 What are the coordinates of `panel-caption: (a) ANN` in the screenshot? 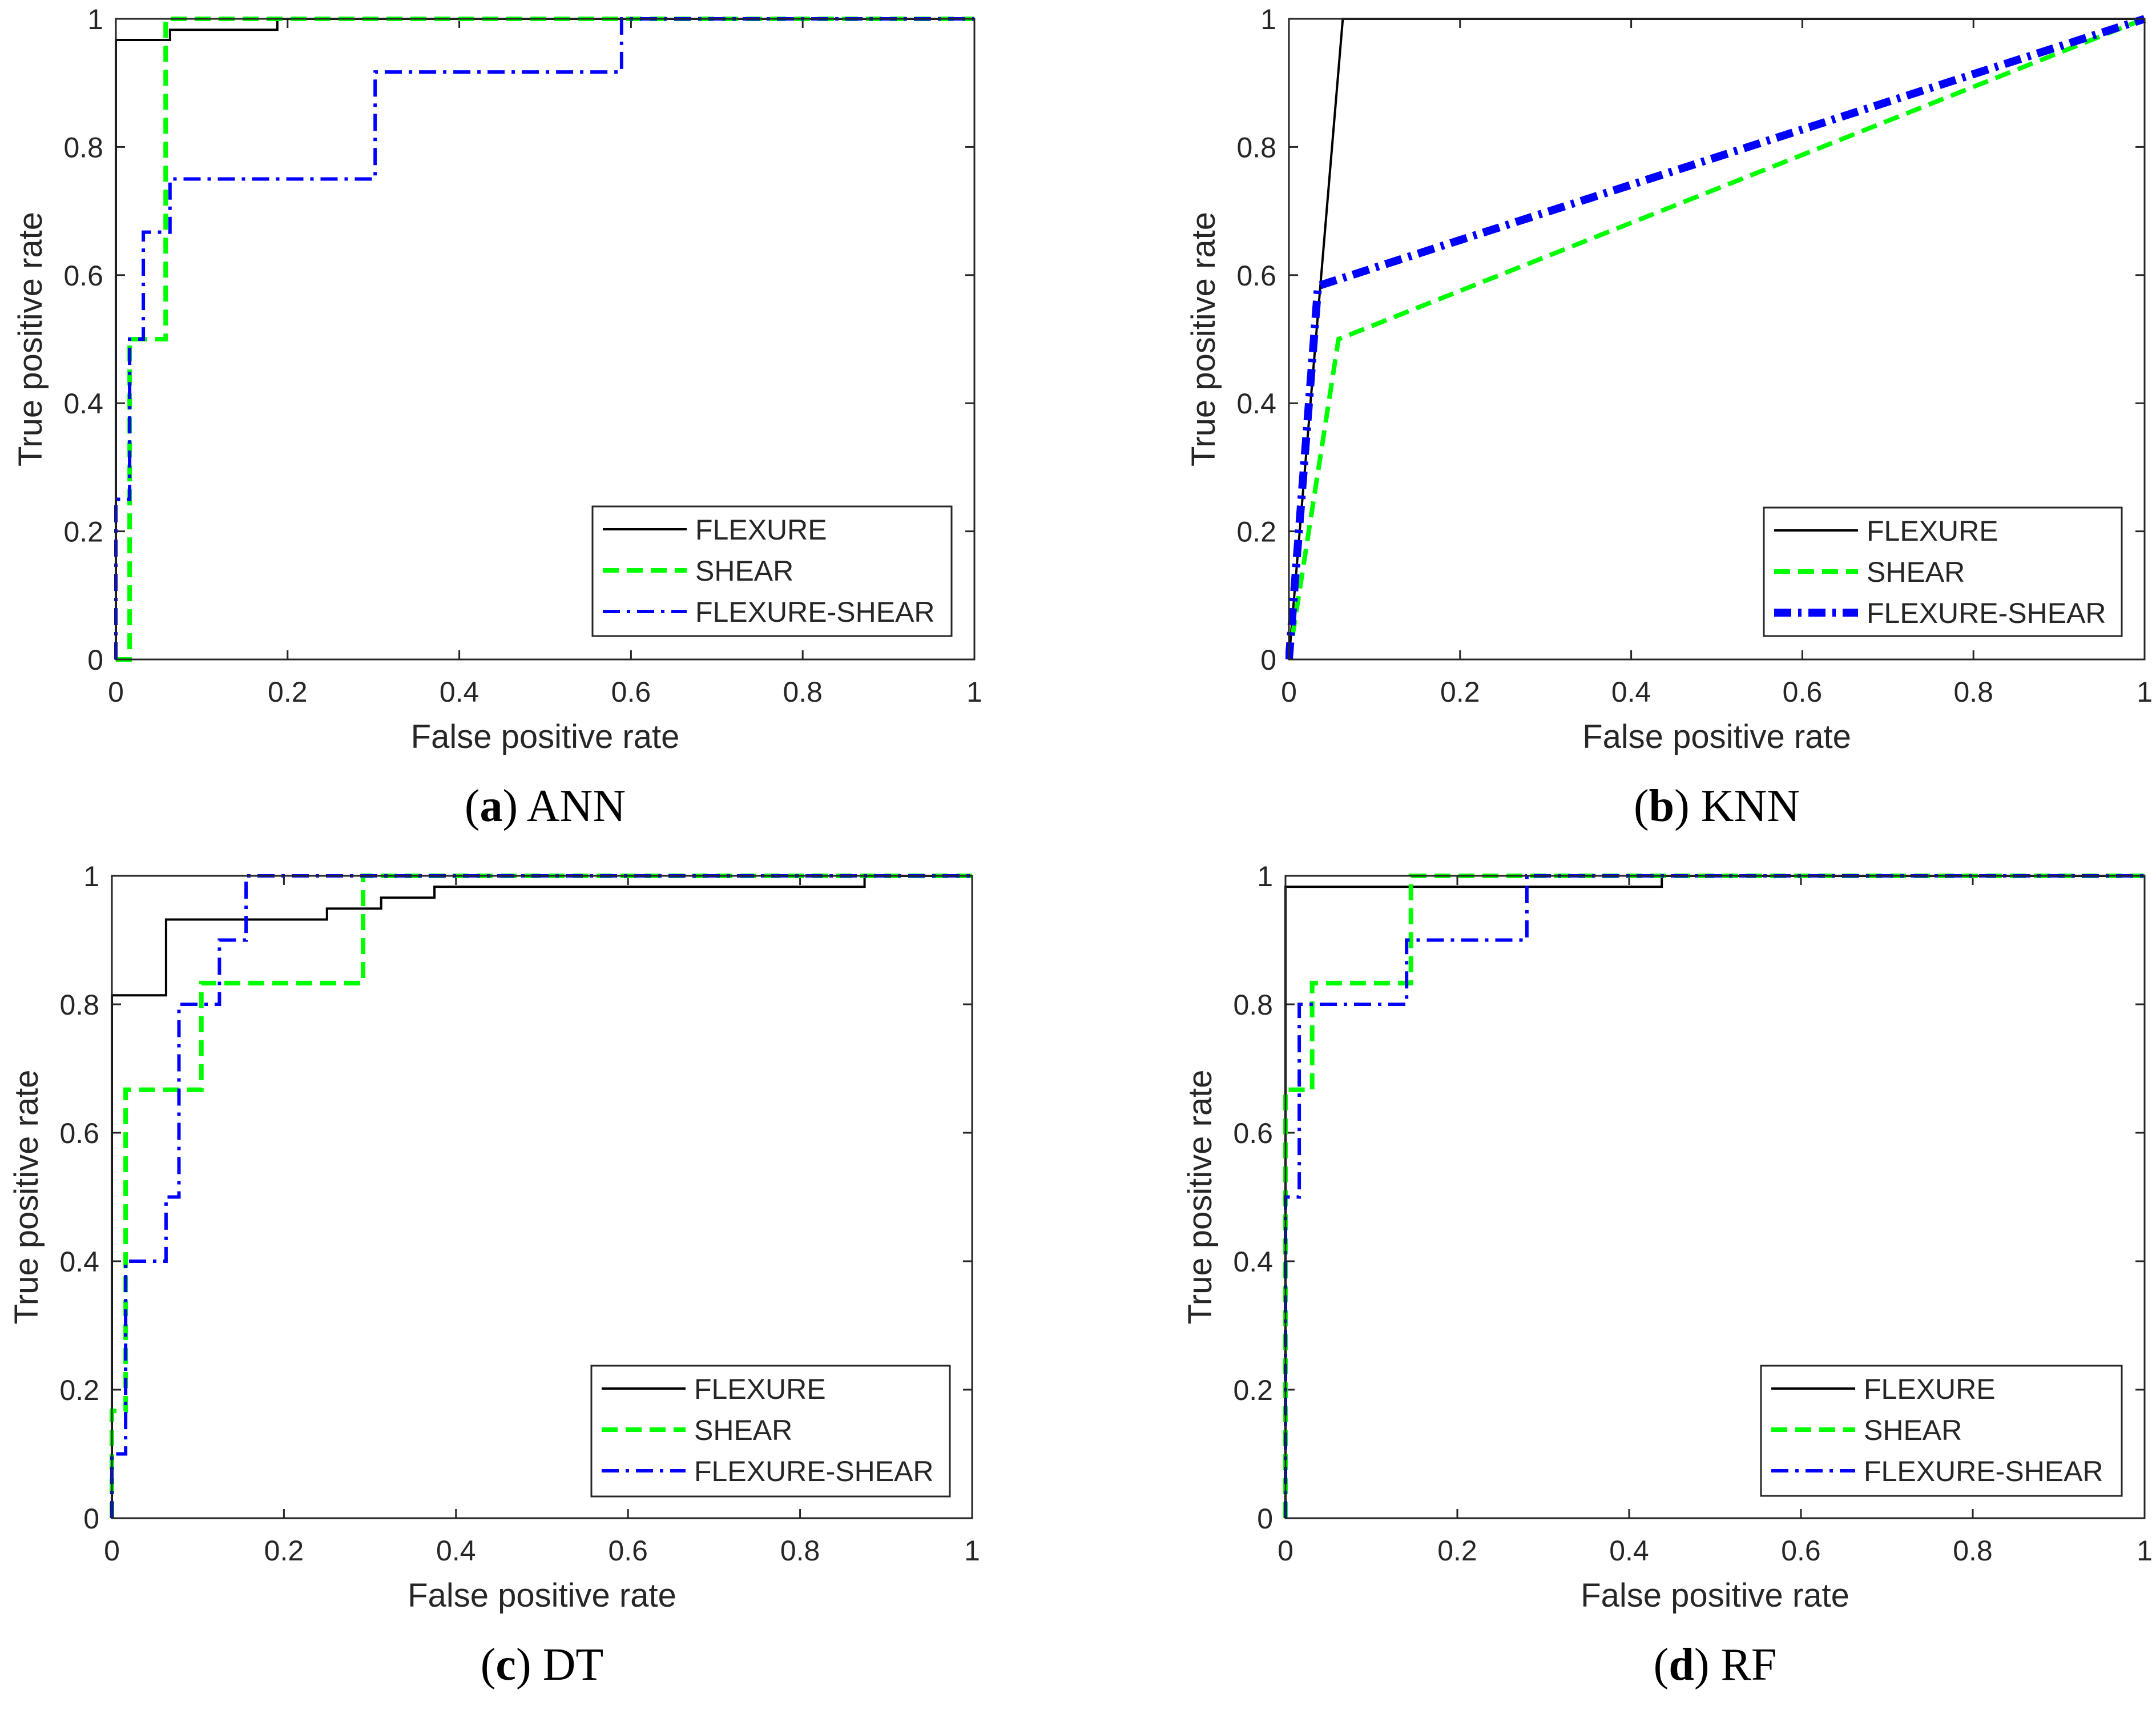 It's located at (545, 806).